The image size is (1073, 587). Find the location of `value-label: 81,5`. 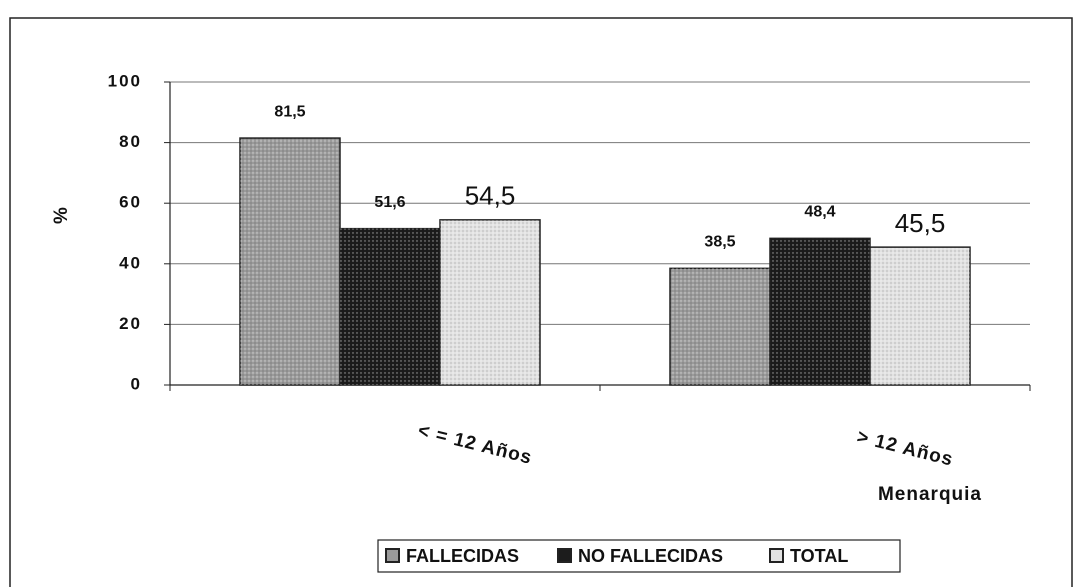

value-label: 81,5 is located at coordinates (289, 111).